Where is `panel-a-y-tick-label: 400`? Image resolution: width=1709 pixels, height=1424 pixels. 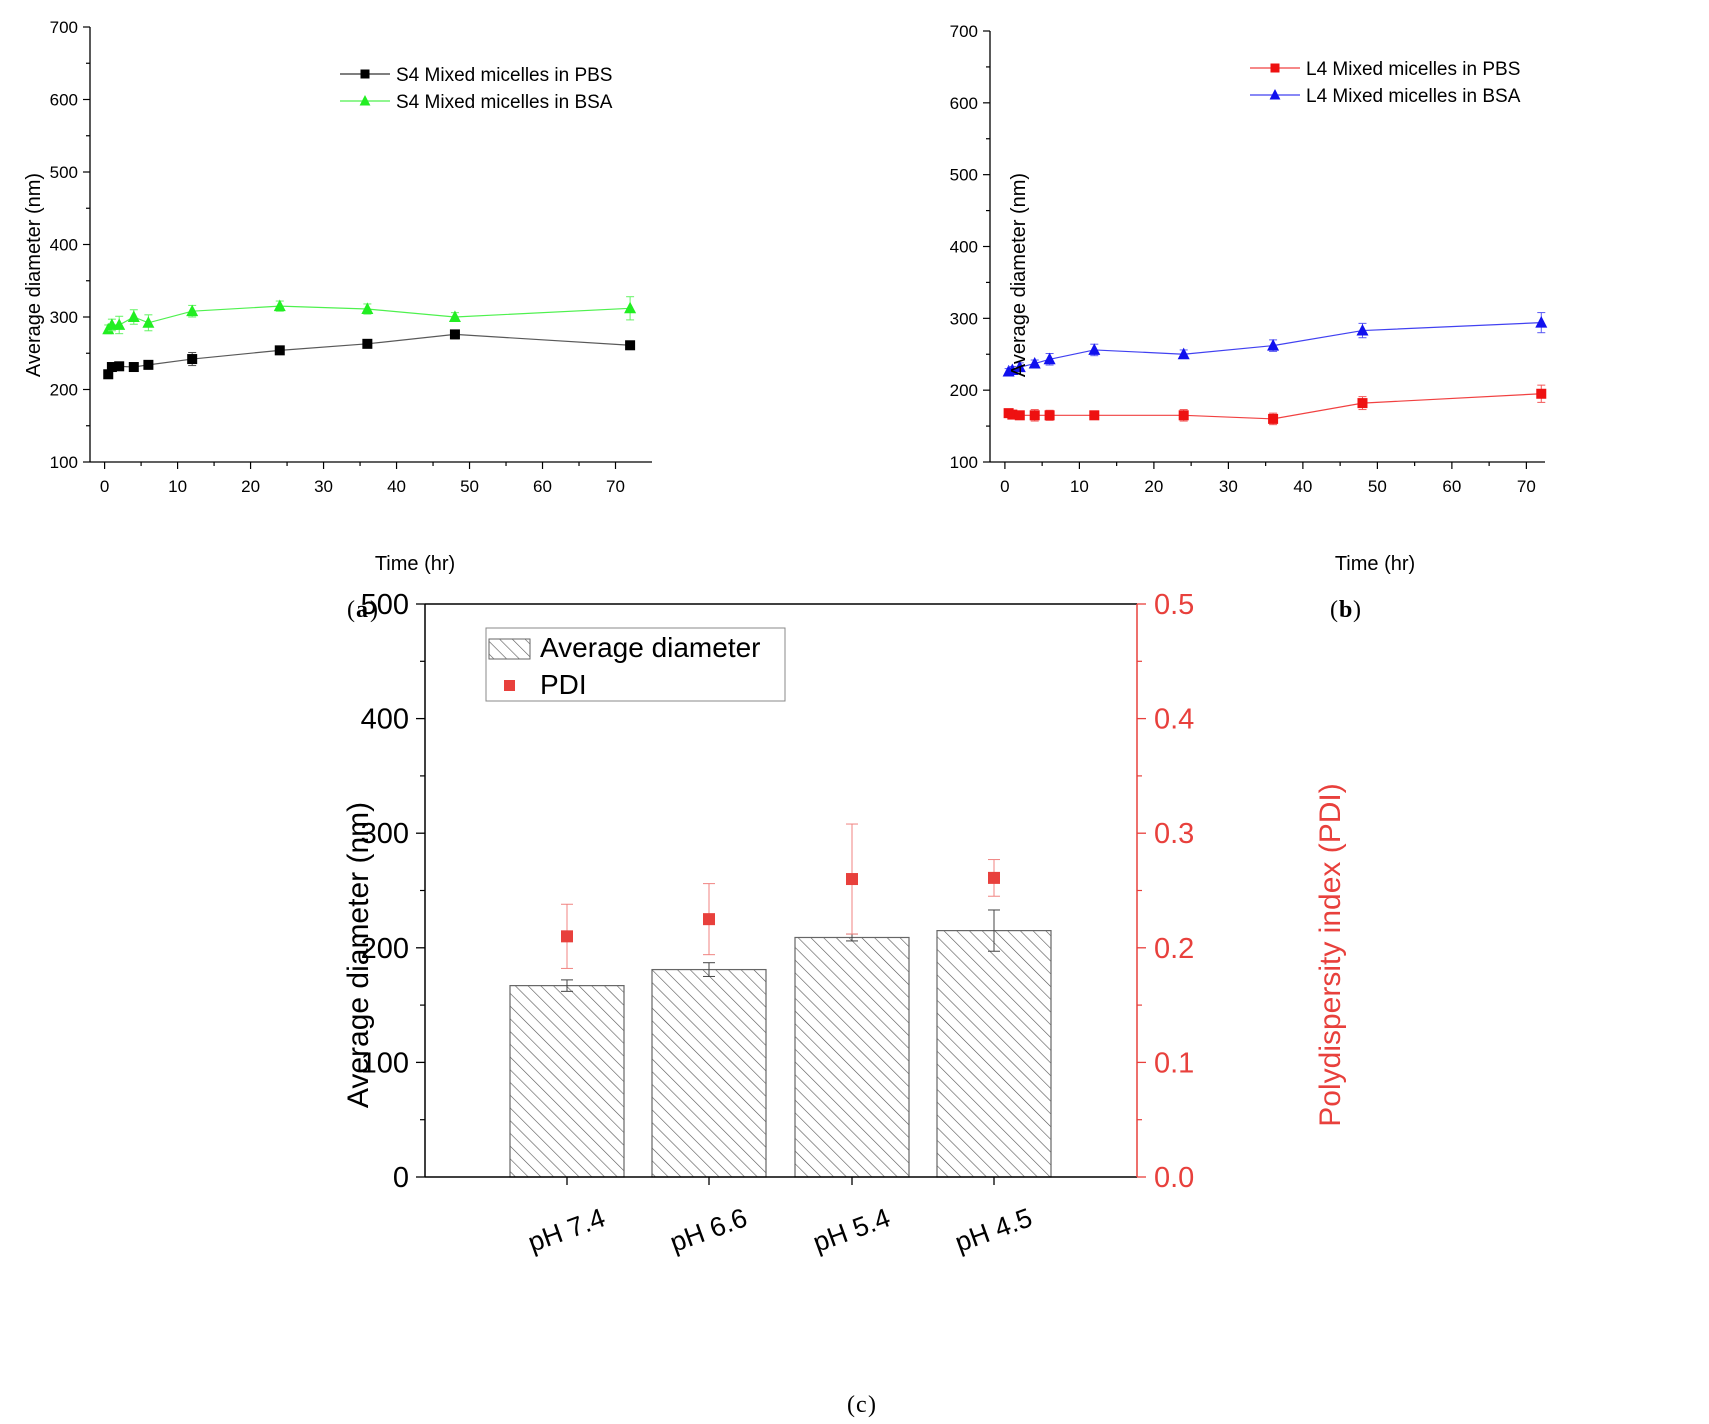 panel-a-y-tick-label: 400 is located at coordinates (64, 245).